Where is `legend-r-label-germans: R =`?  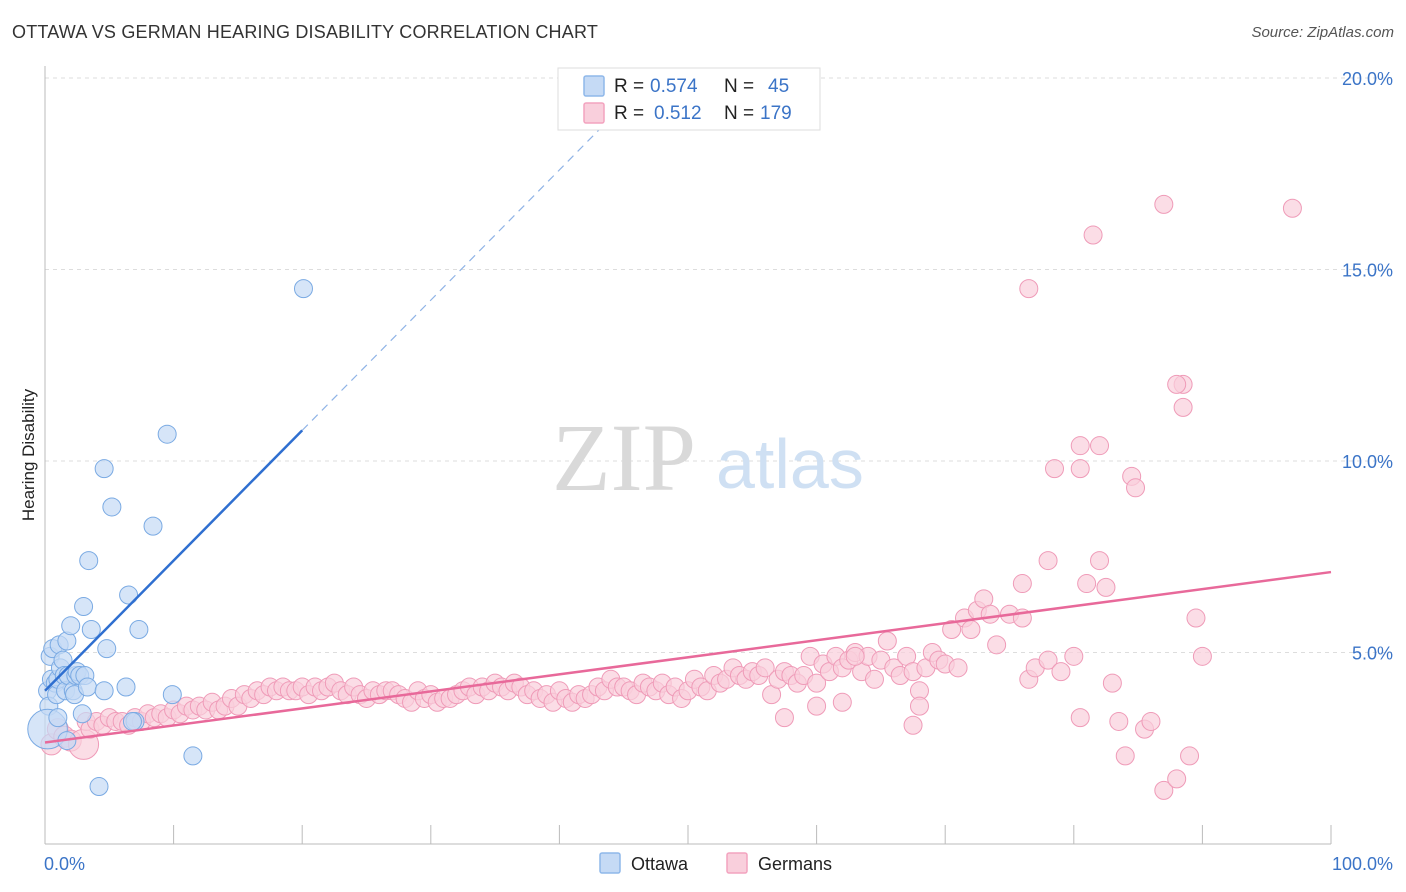 legend-r-label-germans: R = is located at coordinates (629, 113).